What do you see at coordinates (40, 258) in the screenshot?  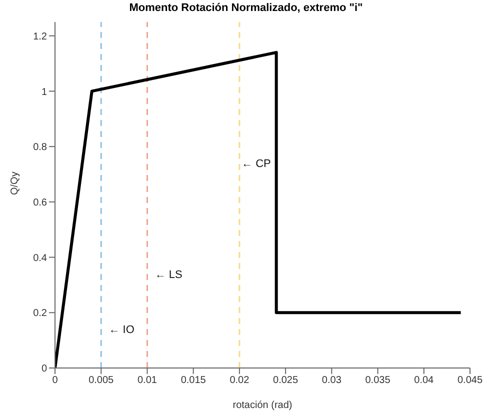 I see `y-tick-label: 0.4` at bounding box center [40, 258].